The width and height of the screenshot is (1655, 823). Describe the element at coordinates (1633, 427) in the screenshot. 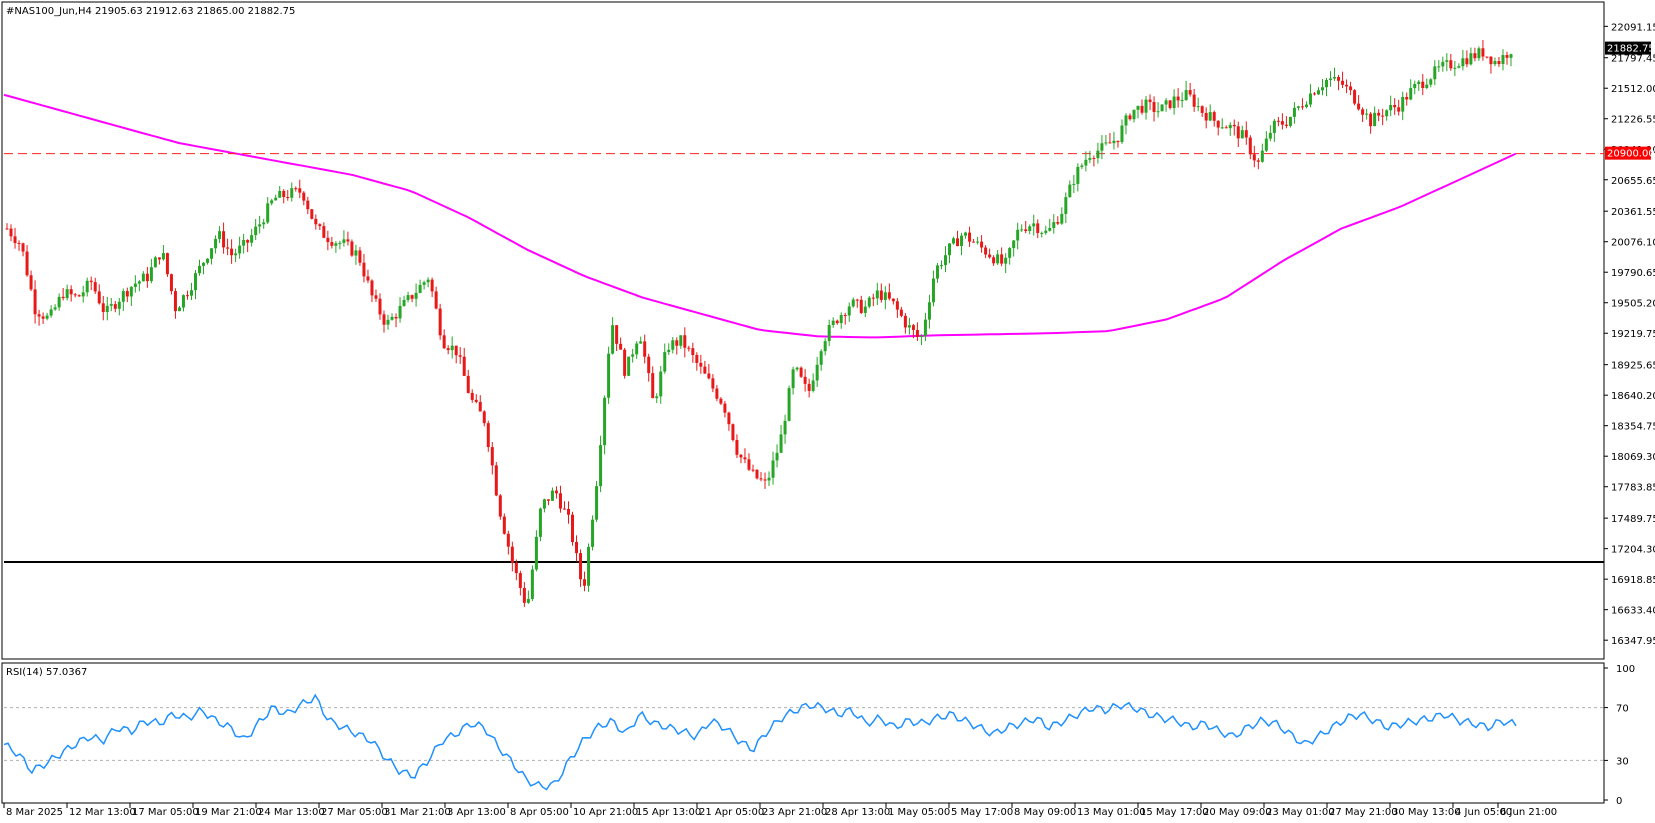

I see `price-tick-label: 18354.75` at that location.